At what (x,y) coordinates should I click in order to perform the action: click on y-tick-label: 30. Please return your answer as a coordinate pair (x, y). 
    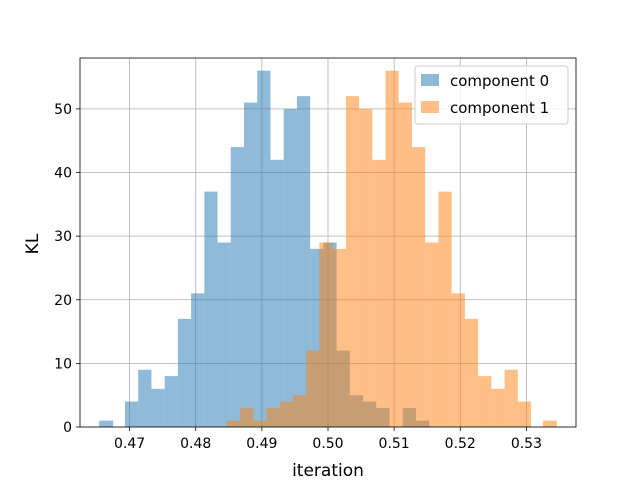
    Looking at the image, I should click on (63, 237).